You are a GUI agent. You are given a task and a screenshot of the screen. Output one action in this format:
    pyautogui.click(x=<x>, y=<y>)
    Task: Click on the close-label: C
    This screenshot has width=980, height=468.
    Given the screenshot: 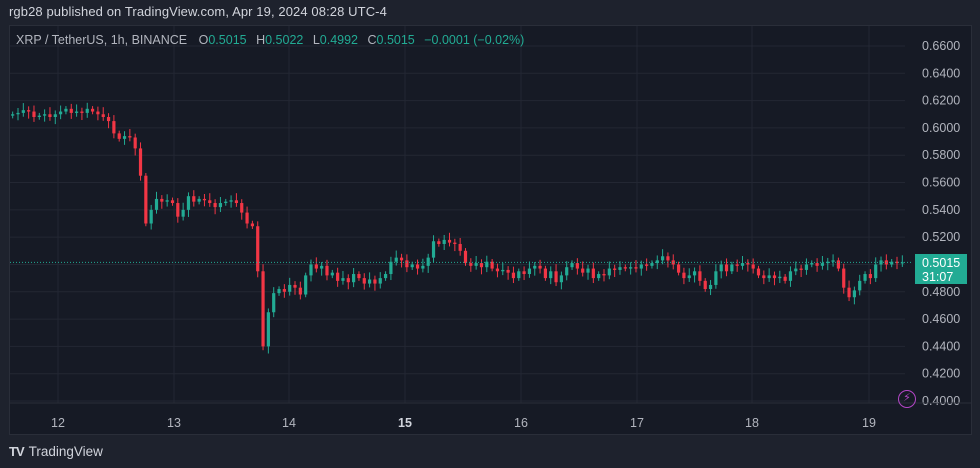 What is the action you would take?
    pyautogui.click(x=372, y=40)
    